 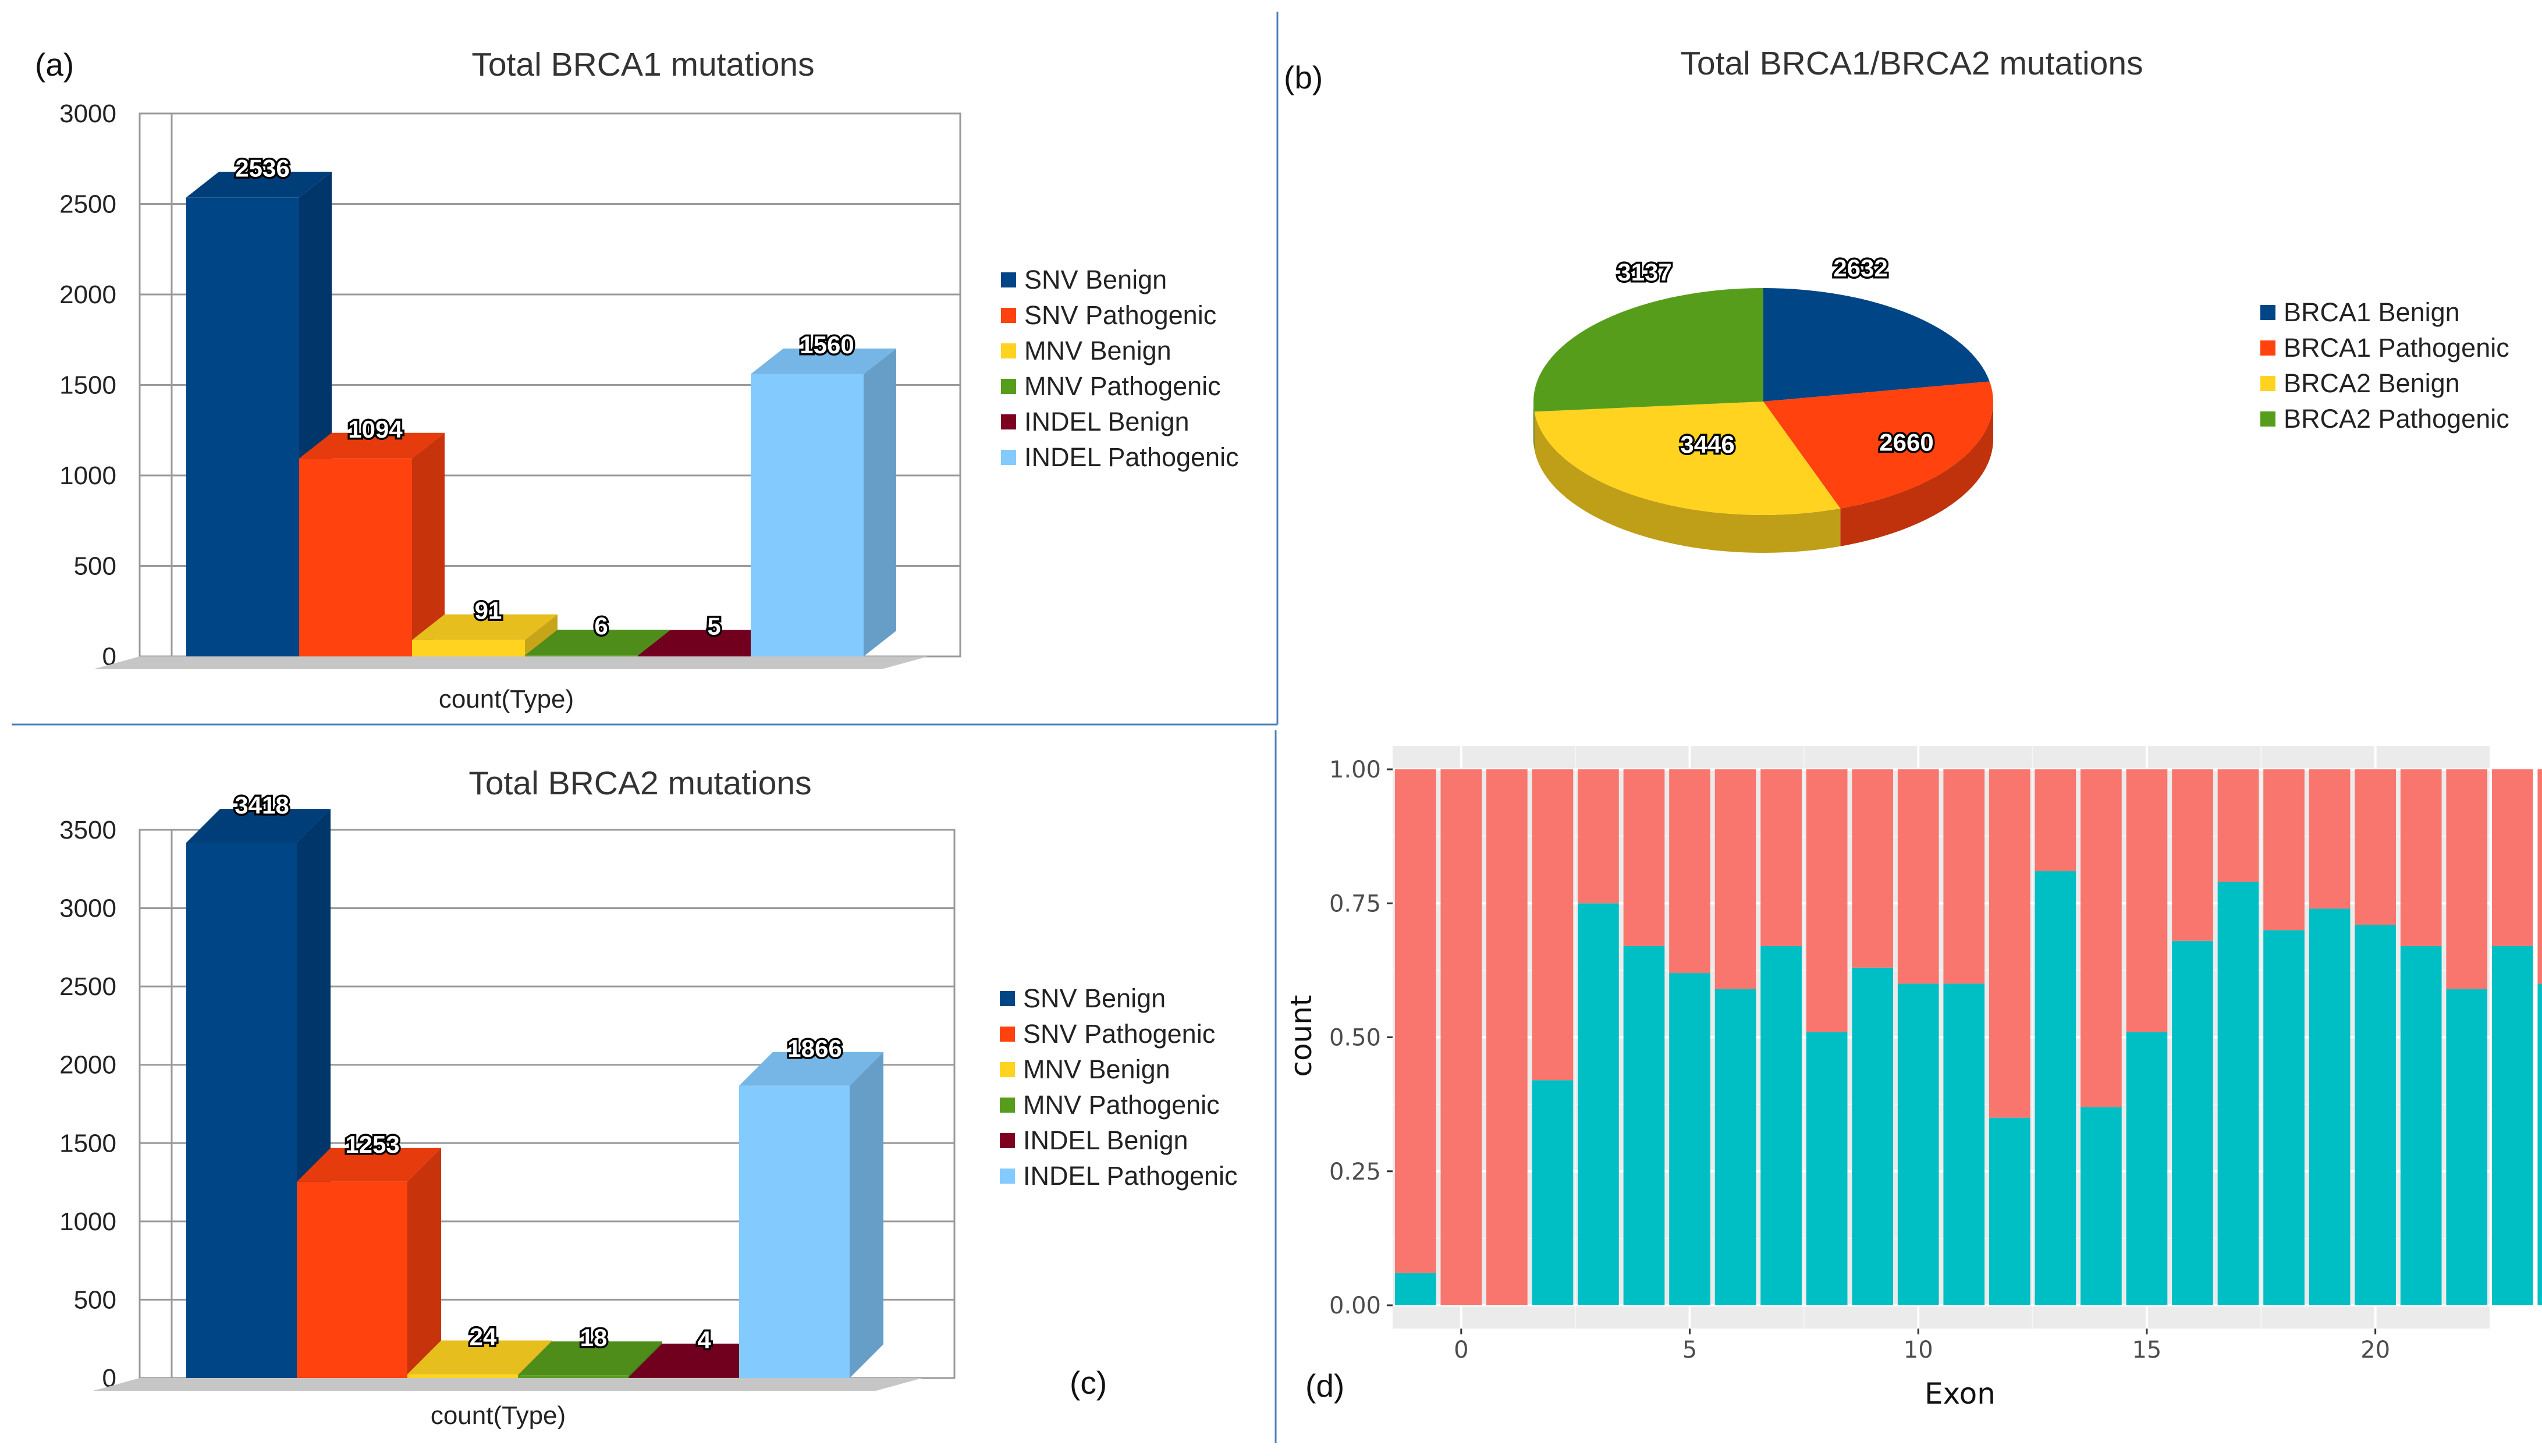 What do you see at coordinates (87, 830) in the screenshot?
I see `y-tick-label: 3500` at bounding box center [87, 830].